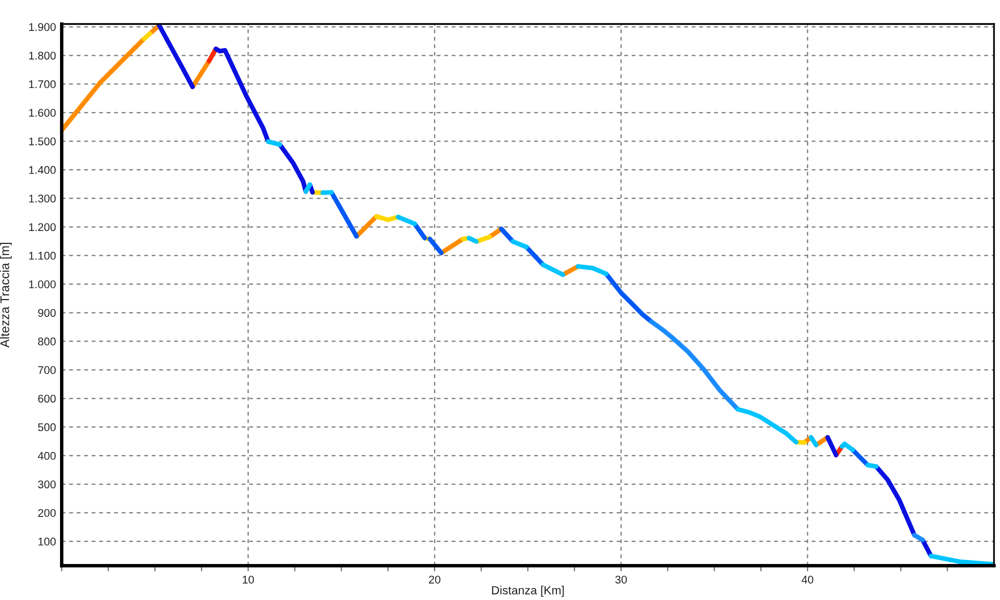 This screenshot has width=1000, height=600. Describe the element at coordinates (47, 456) in the screenshot. I see `y-tick-label: 400` at that location.